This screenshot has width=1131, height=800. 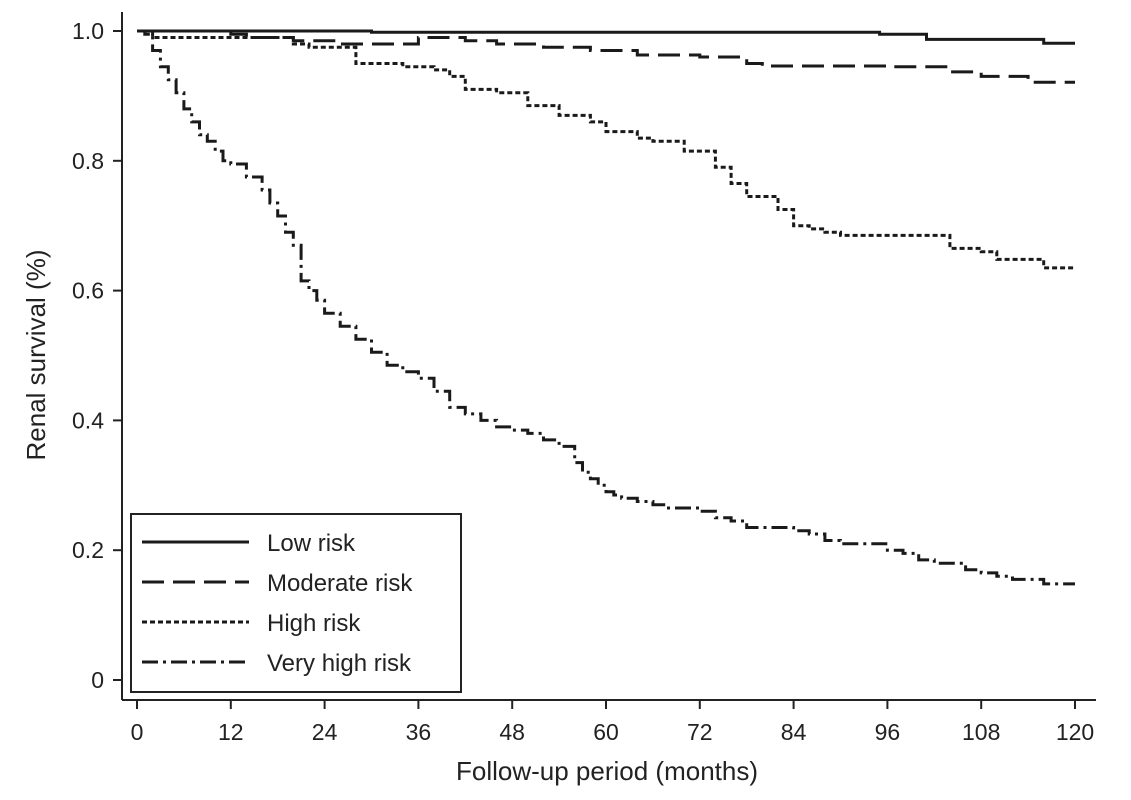 What do you see at coordinates (97, 680) in the screenshot?
I see `y-tick-label: 0` at bounding box center [97, 680].